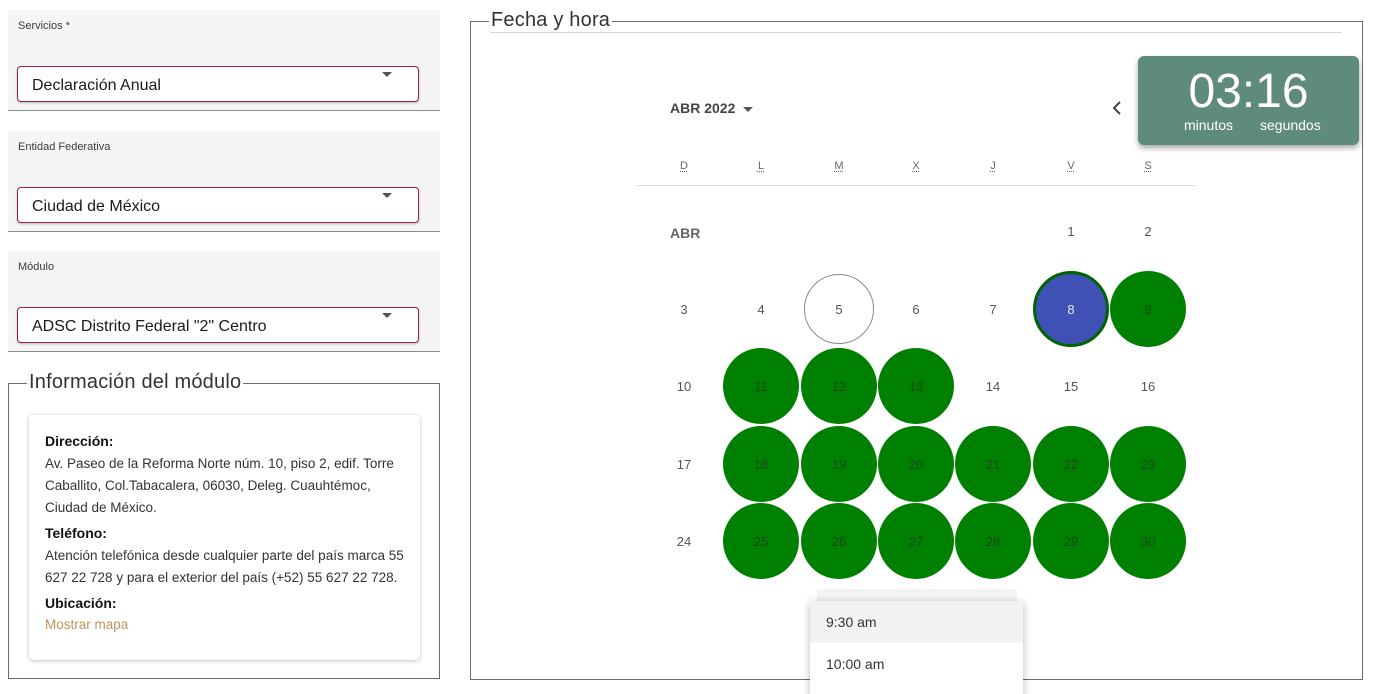  Describe the element at coordinates (839, 309) in the screenshot. I see `calendar-day: 5` at that location.